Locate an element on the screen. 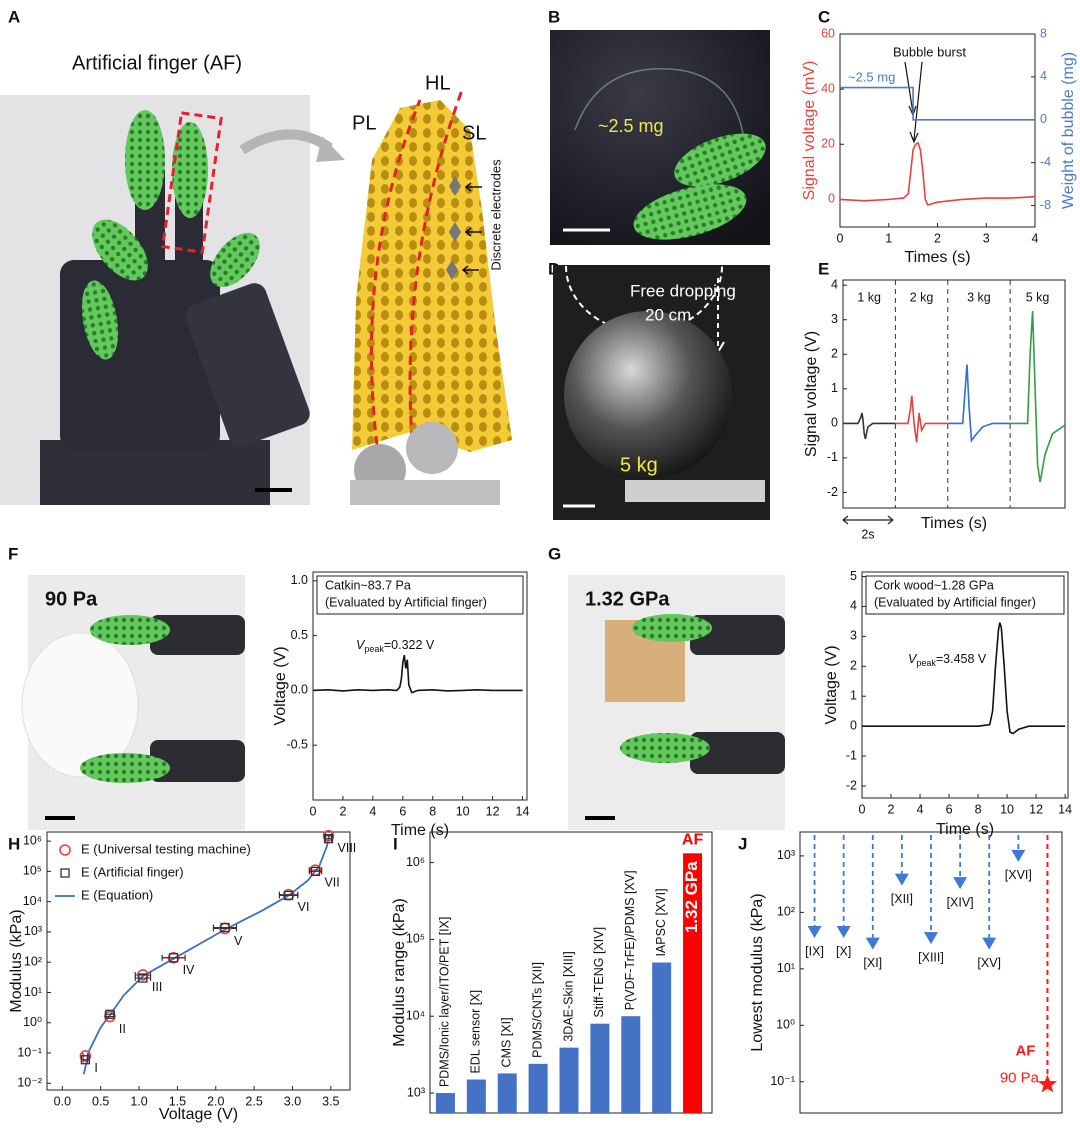 This screenshot has width=1080, height=1130. note-line: Cork wood~1.28 GPa is located at coordinates (934, 585).